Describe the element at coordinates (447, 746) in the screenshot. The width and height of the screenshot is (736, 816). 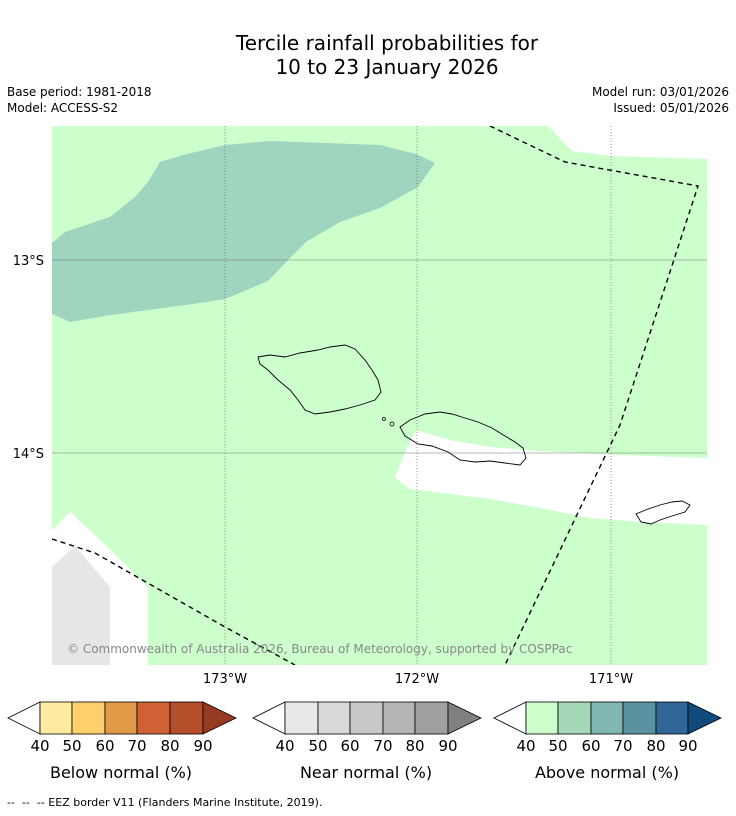
I see `legend-near-tick-90: 90` at that location.